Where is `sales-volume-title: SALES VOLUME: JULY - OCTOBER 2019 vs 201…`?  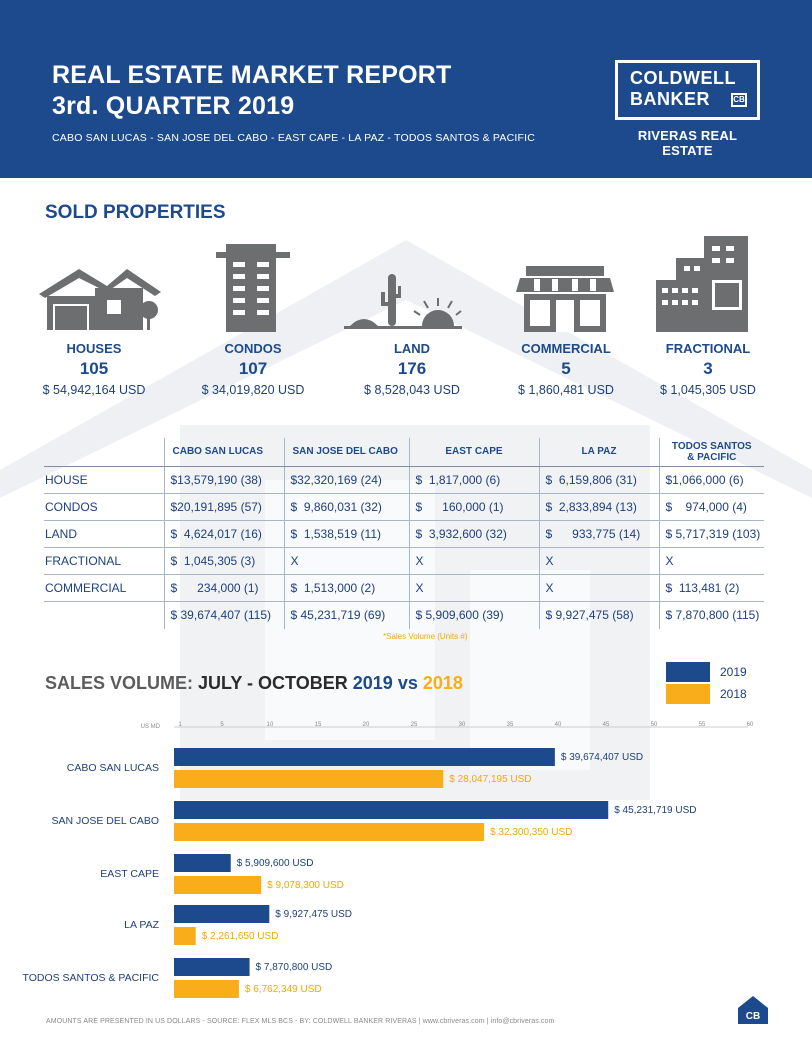
sales-volume-title: SALES VOLUME: JULY - OCTOBER 2019 vs 201… is located at coordinates (254, 683).